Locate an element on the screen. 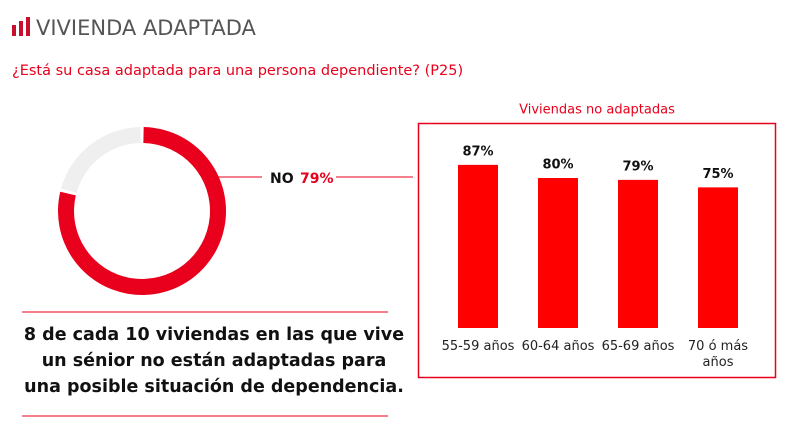 The height and width of the screenshot is (439, 787). x-tick-label: 60-64 años is located at coordinates (558, 346).